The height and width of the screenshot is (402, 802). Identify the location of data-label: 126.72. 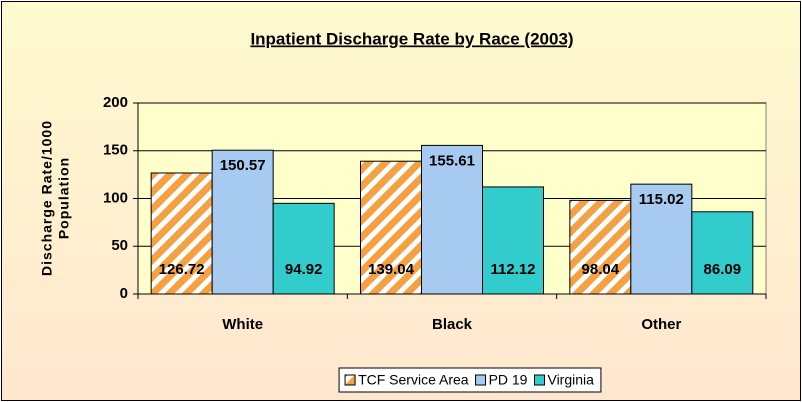
(182, 269).